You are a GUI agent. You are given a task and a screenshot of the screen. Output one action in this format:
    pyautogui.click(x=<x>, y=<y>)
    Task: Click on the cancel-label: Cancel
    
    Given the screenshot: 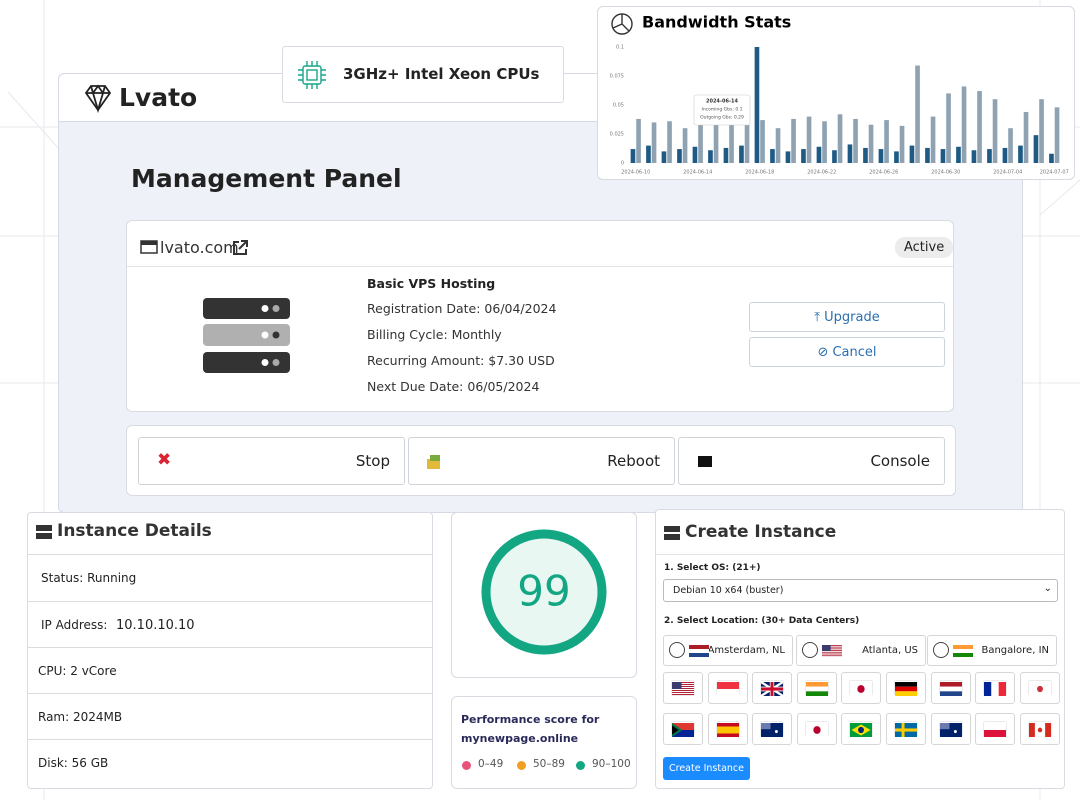 What is the action you would take?
    pyautogui.click(x=854, y=352)
    